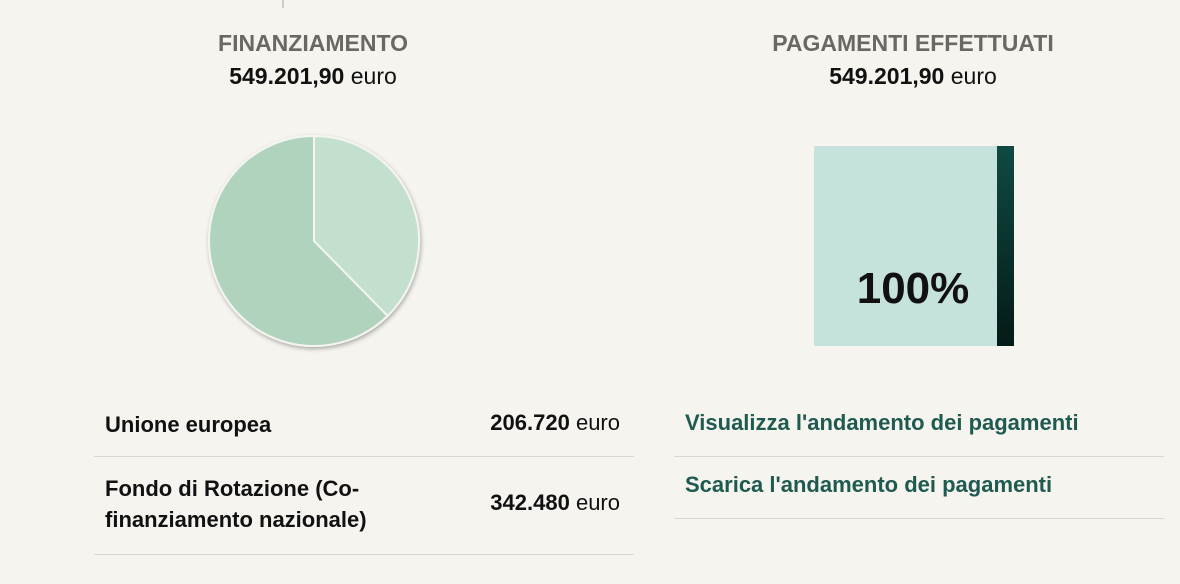  I want to click on payments-title: PAGAMENTI EFFETTUATI, so click(913, 43).